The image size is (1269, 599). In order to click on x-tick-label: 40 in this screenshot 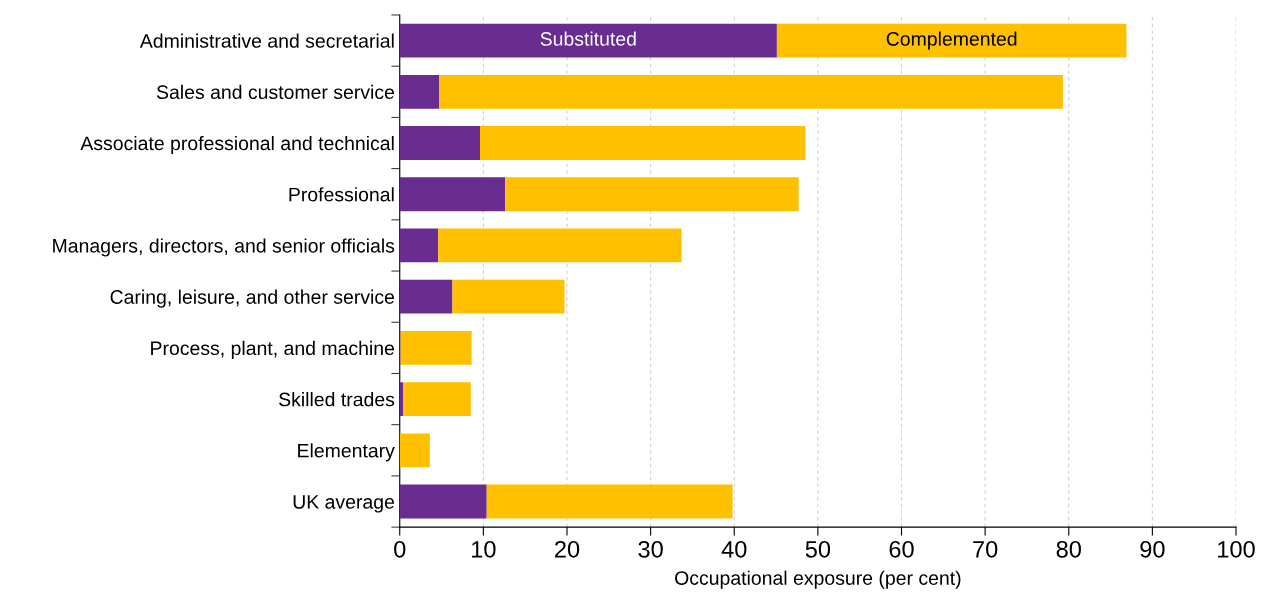, I will do `click(734, 549)`.